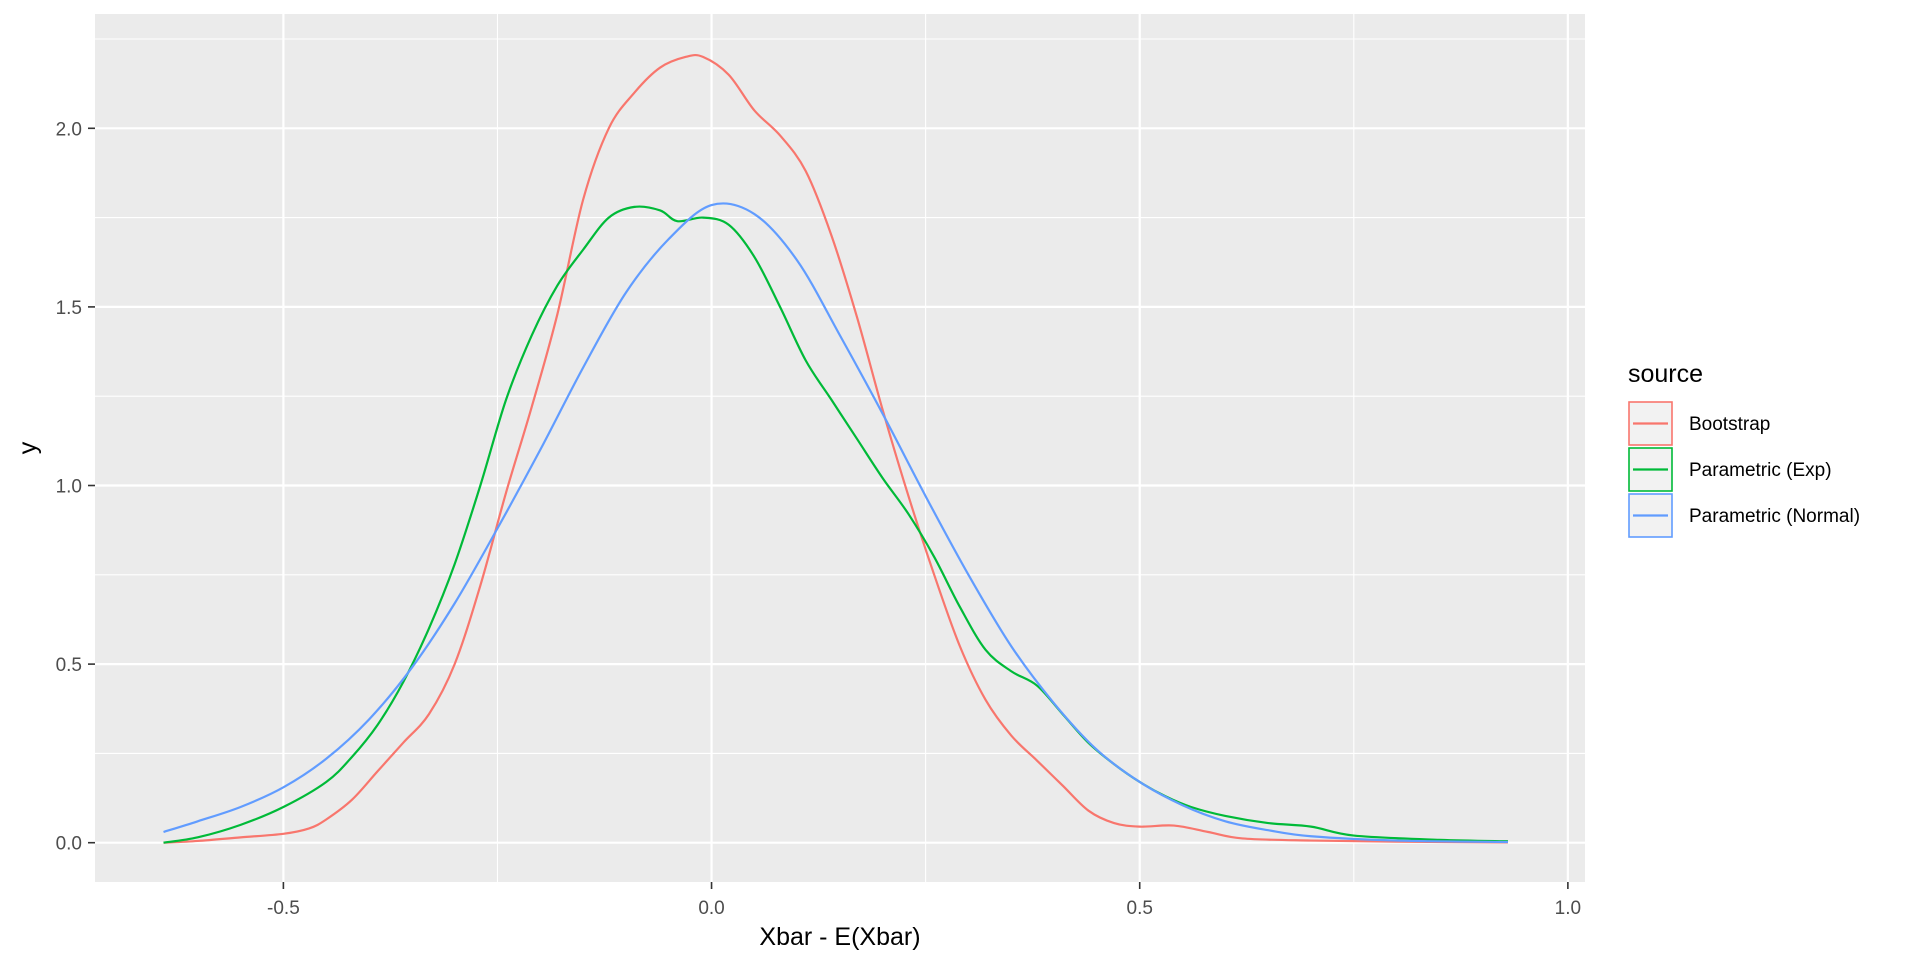 This screenshot has width=1920, height=960. Describe the element at coordinates (1760, 470) in the screenshot. I see `legend-label-parametric-exp: Parametric (Exp)` at that location.